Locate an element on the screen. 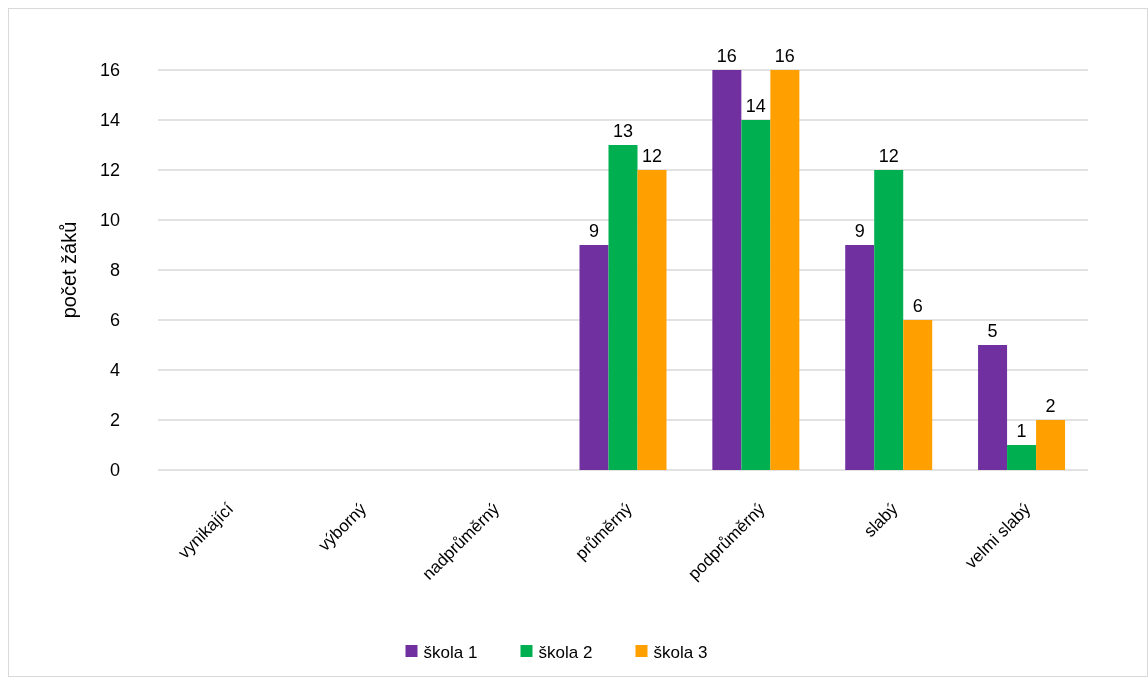 The height and width of the screenshot is (677, 1148). y-tick-label: 0 is located at coordinates (114, 470).